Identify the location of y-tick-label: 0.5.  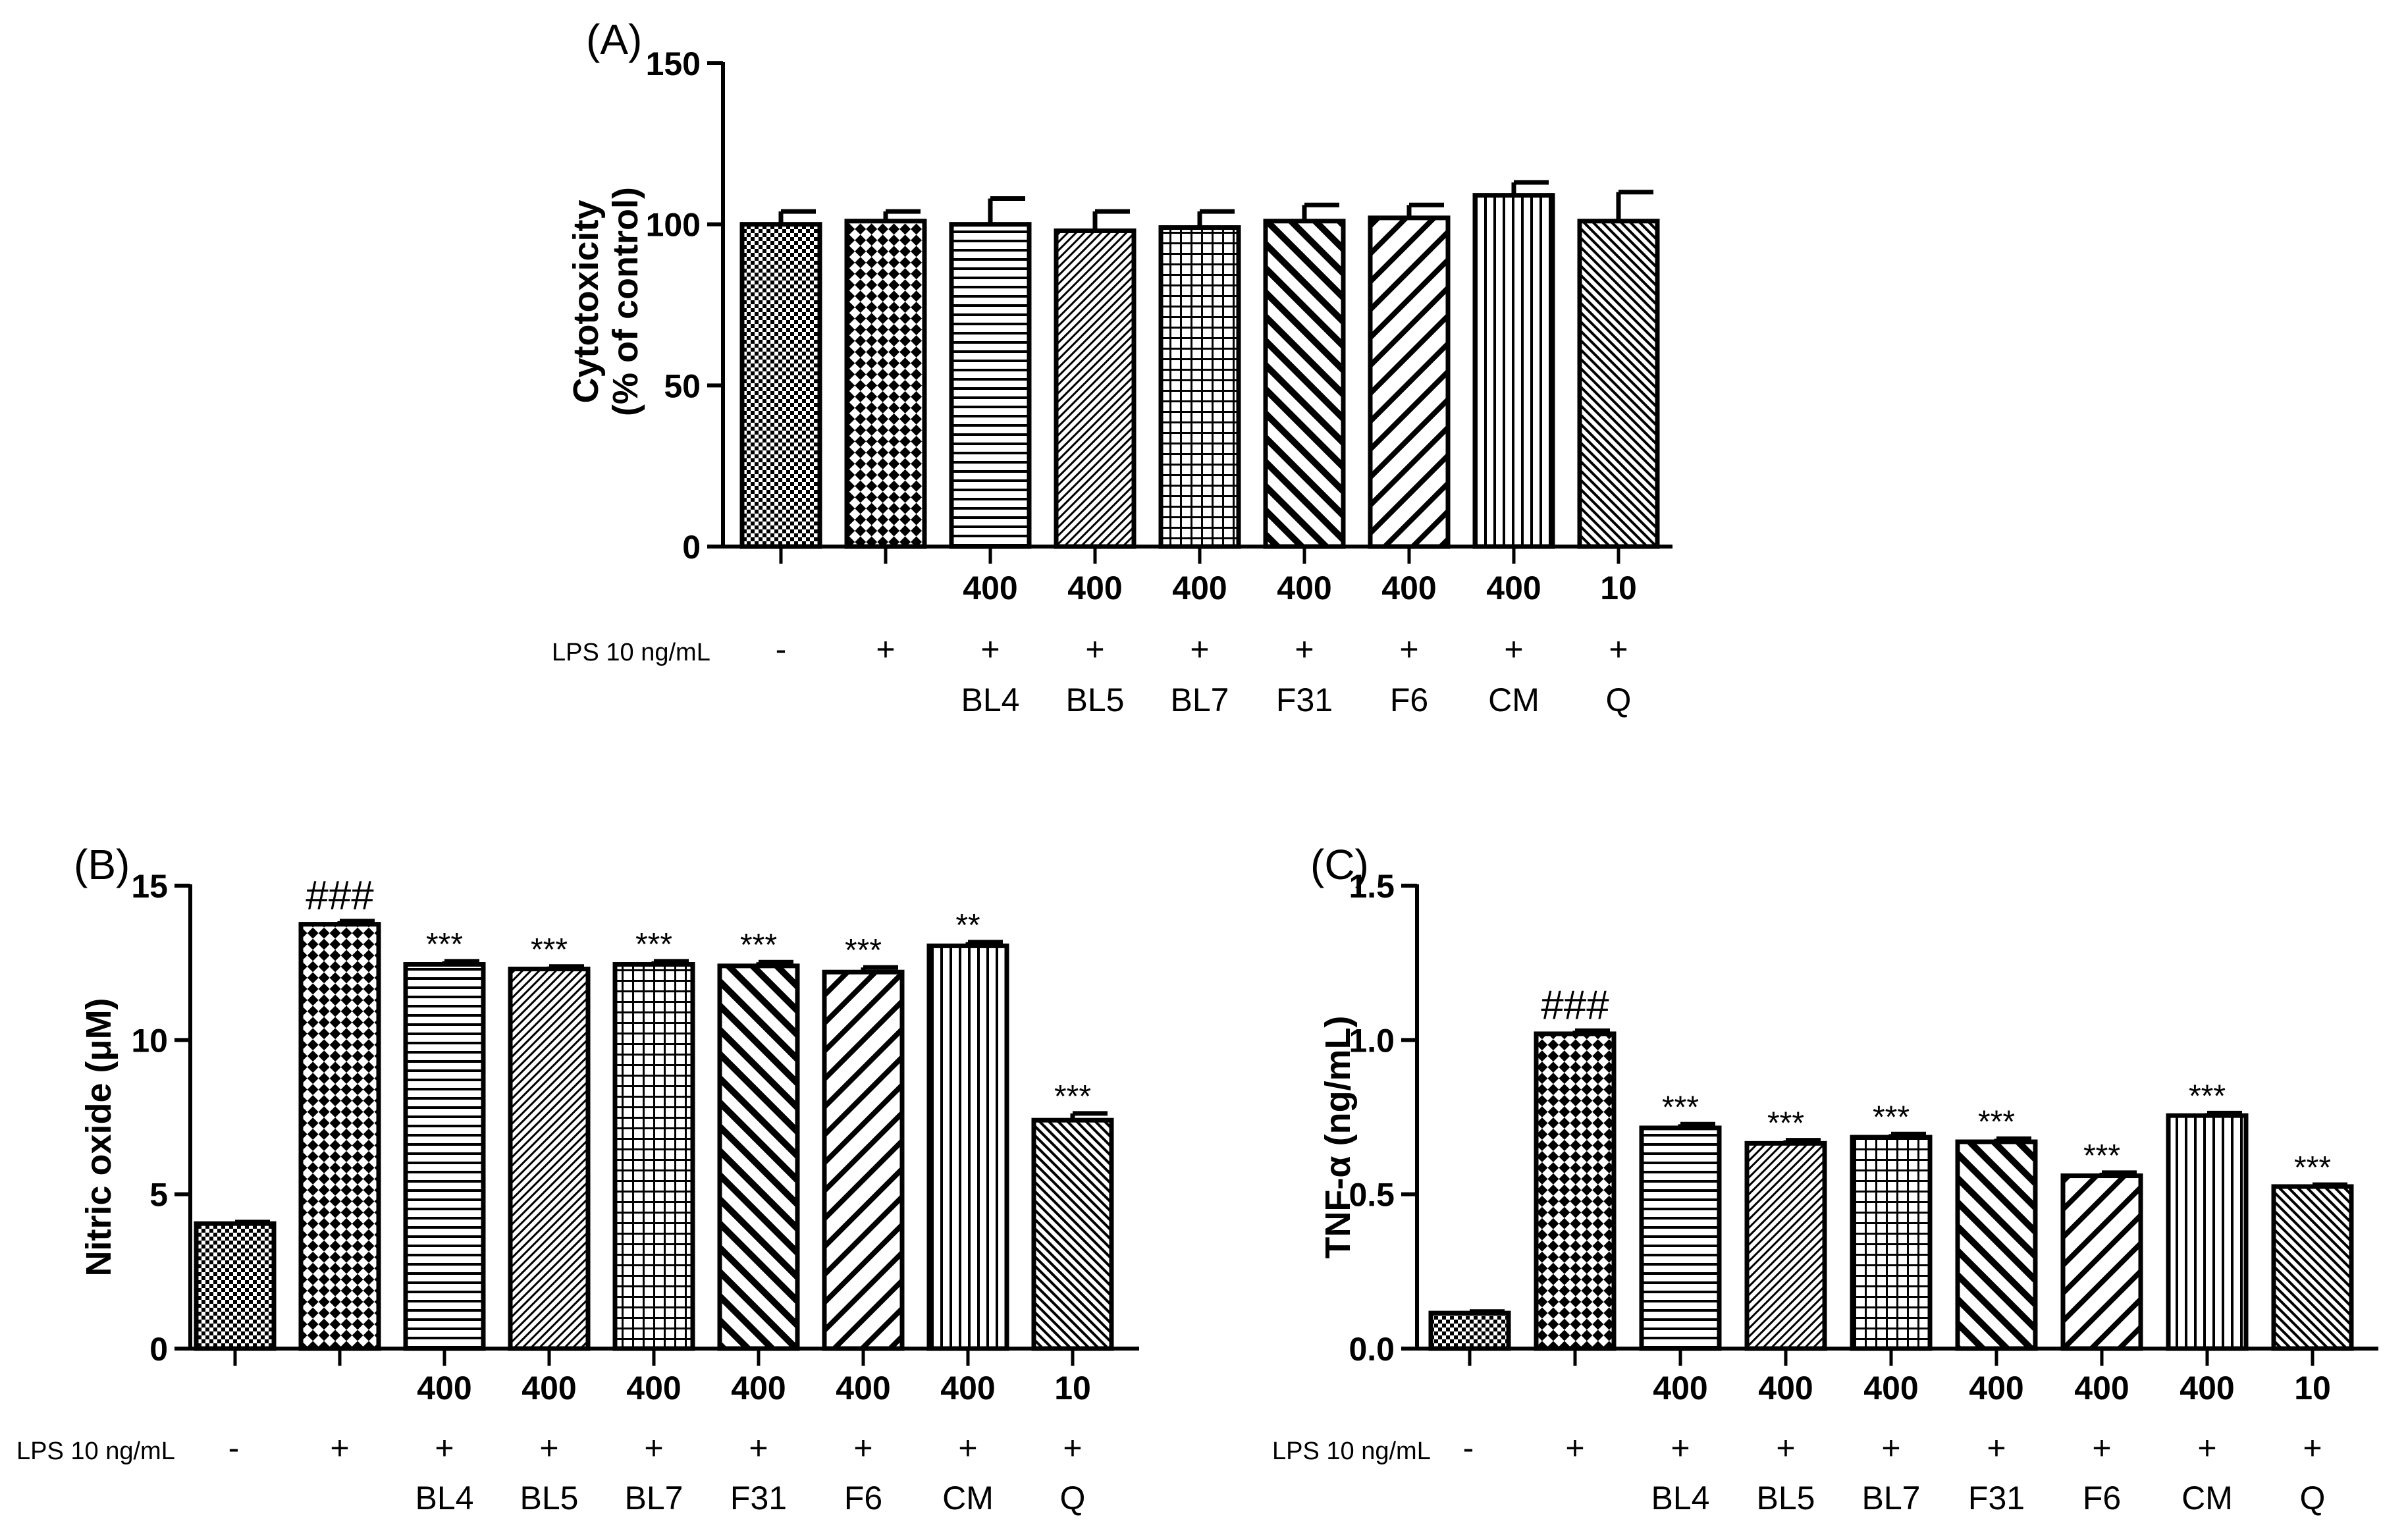
(1372, 1195).